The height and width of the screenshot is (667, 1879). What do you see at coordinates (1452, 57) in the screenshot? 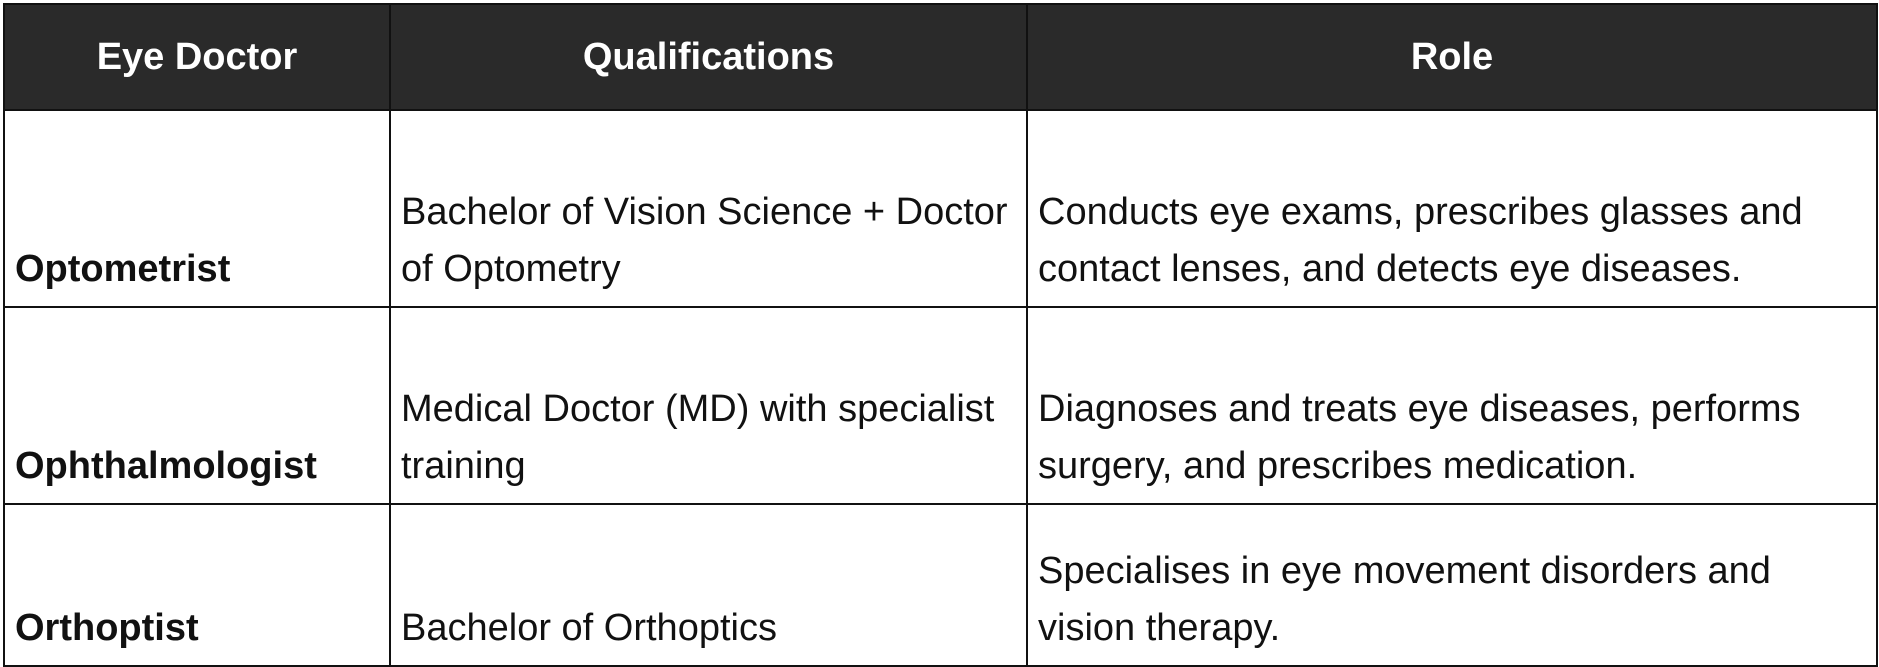
I see `header-role: Role` at bounding box center [1452, 57].